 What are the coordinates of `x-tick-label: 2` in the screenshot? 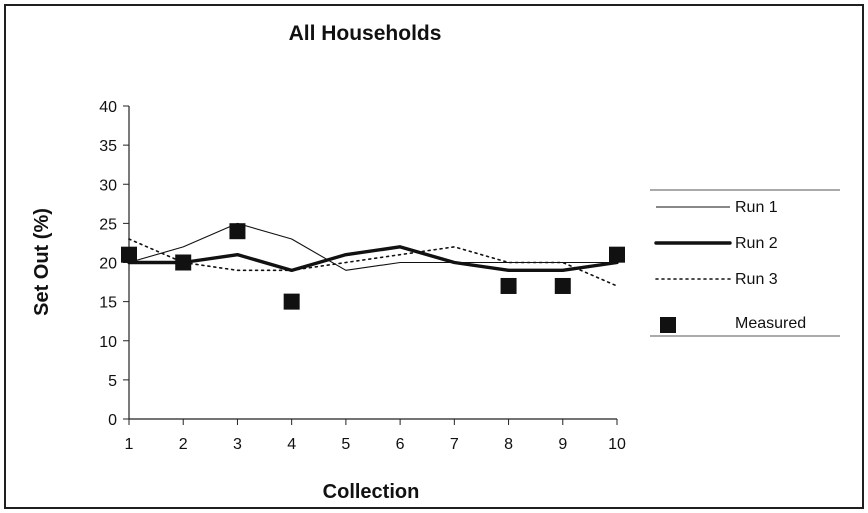 It's located at (183, 444).